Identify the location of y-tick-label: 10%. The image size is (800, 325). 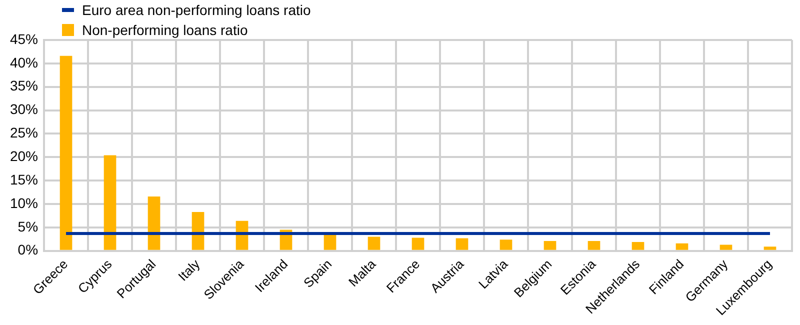
(24, 202).